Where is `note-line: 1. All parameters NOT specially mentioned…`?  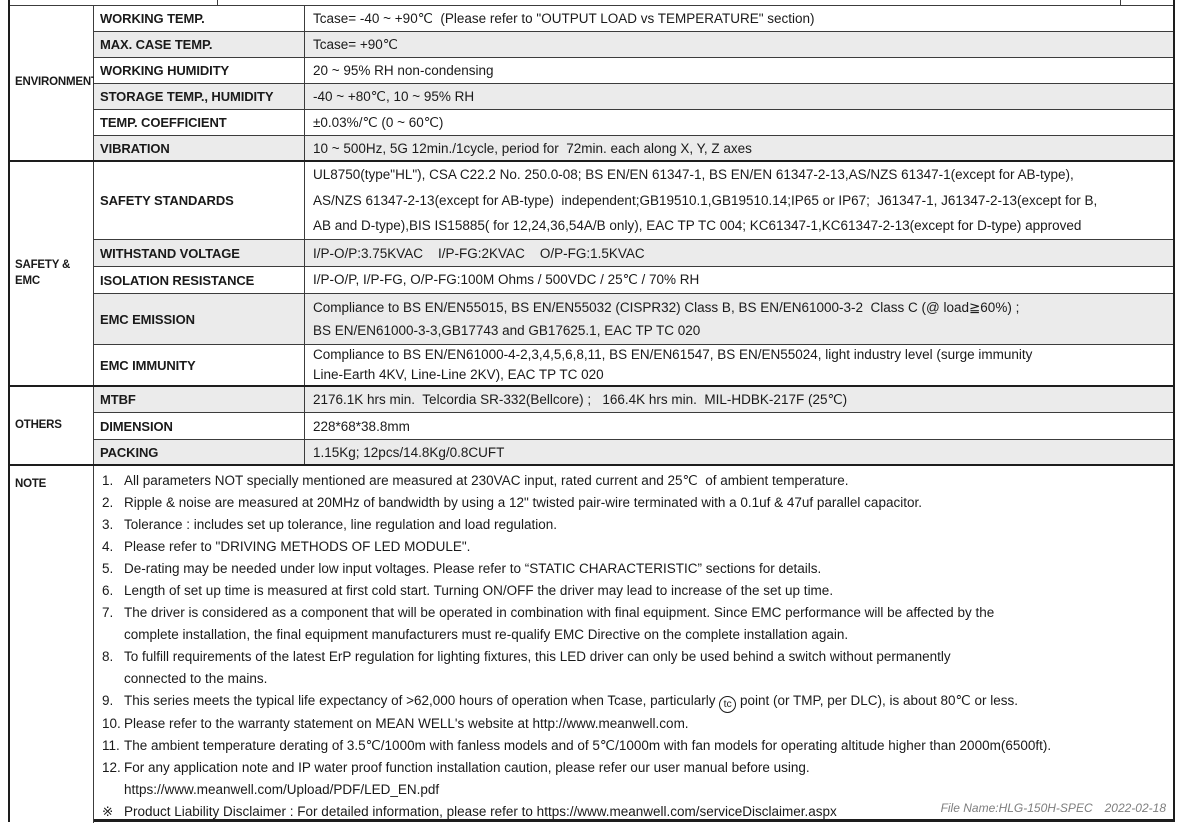
note-line: 1. All parameters NOT specially mentioned… is located at coordinates (637, 481).